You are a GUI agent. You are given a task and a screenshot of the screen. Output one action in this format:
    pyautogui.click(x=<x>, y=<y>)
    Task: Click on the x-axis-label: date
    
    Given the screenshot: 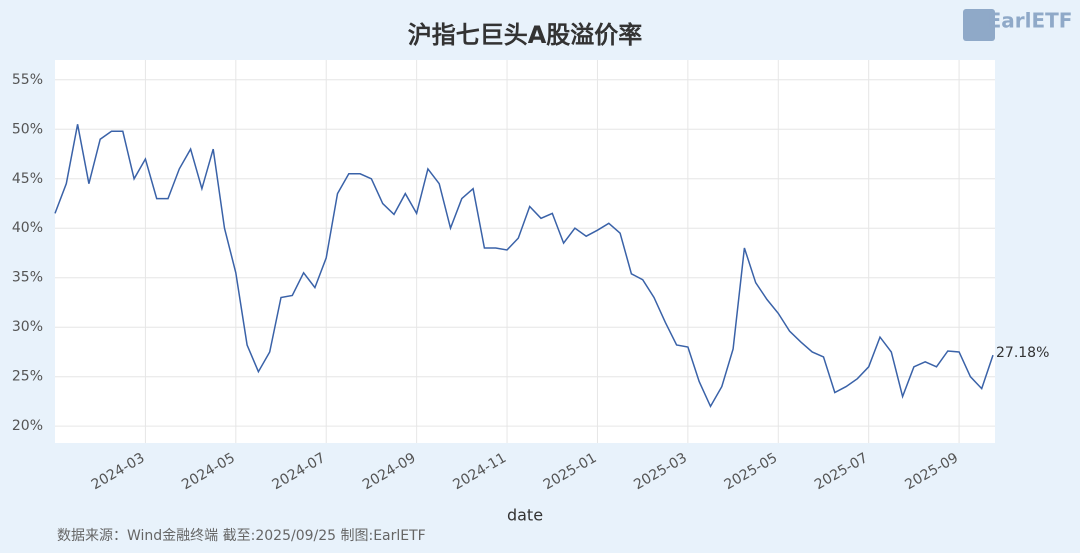 What is the action you would take?
    pyautogui.click(x=525, y=515)
    